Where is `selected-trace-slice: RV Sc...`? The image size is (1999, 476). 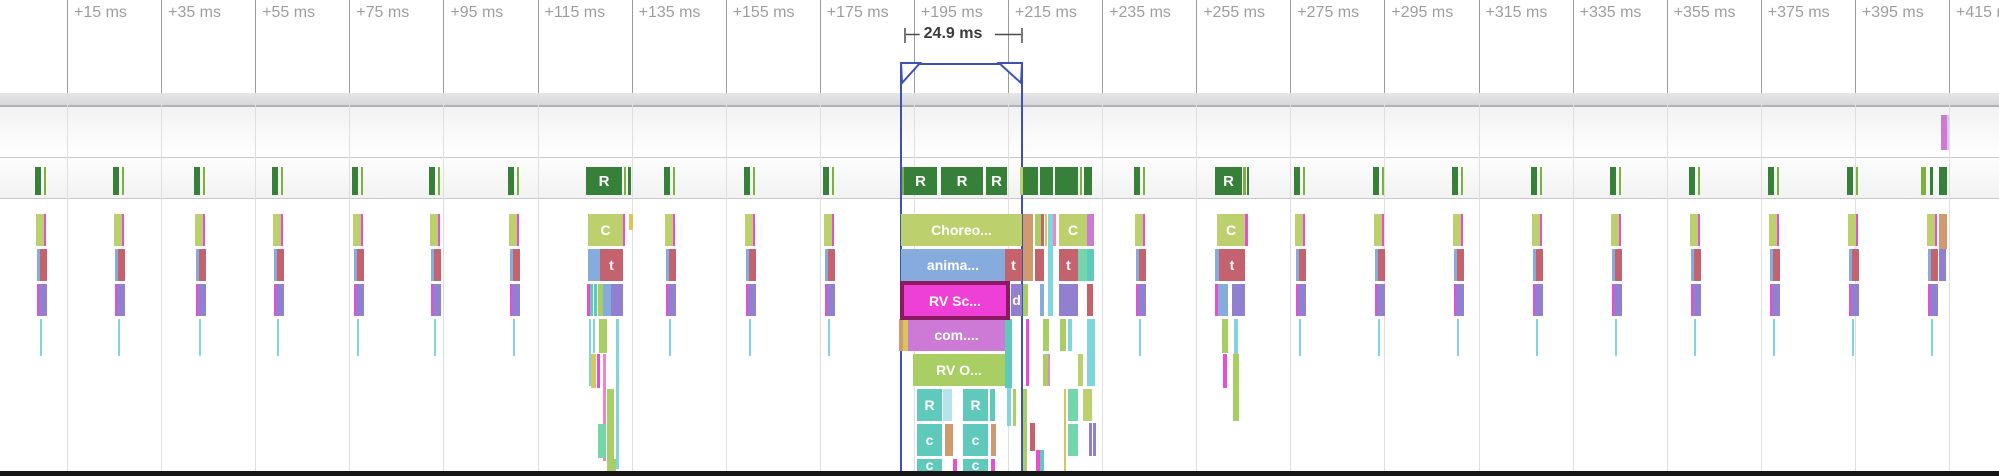 selected-trace-slice: RV Sc... is located at coordinates (955, 300).